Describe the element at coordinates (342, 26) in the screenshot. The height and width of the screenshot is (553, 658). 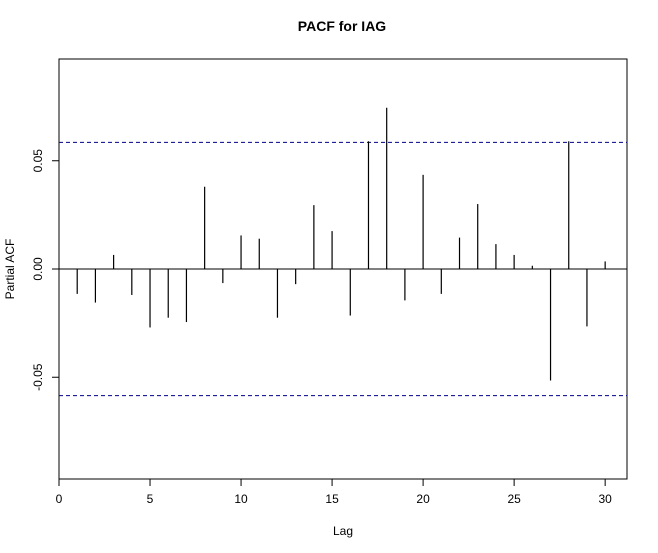
I see `chart-title: PACF for IAG` at that location.